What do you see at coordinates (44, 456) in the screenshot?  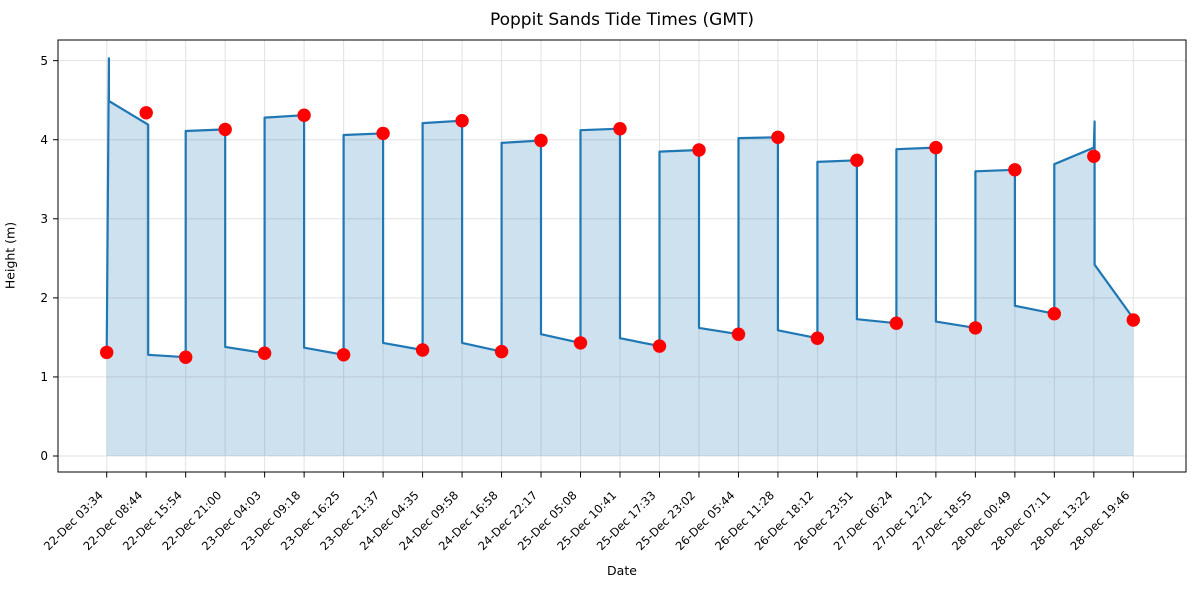 I see `y-tick-label: 0` at bounding box center [44, 456].